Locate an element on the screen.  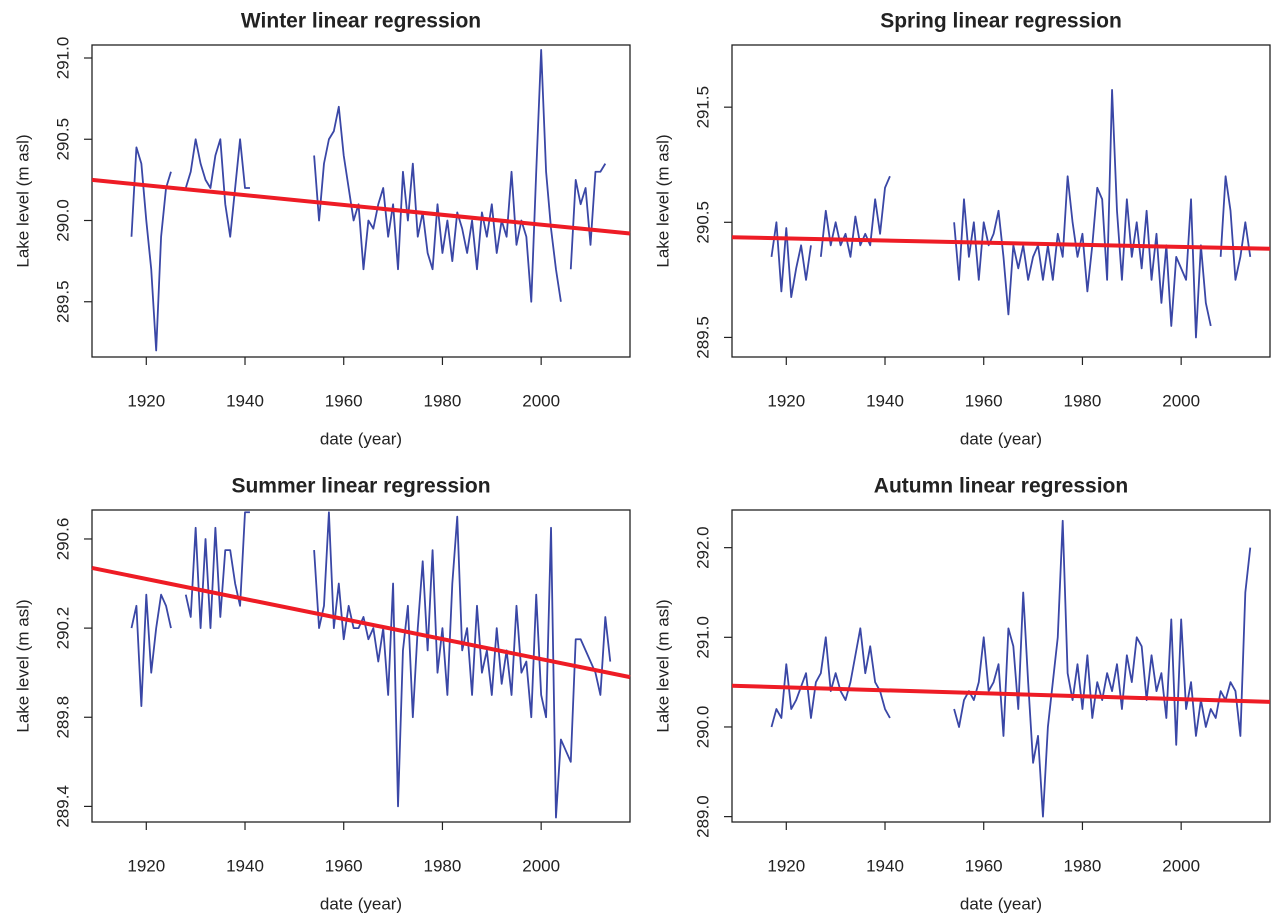
y-tick-label: 289.0 is located at coordinates (702, 816).